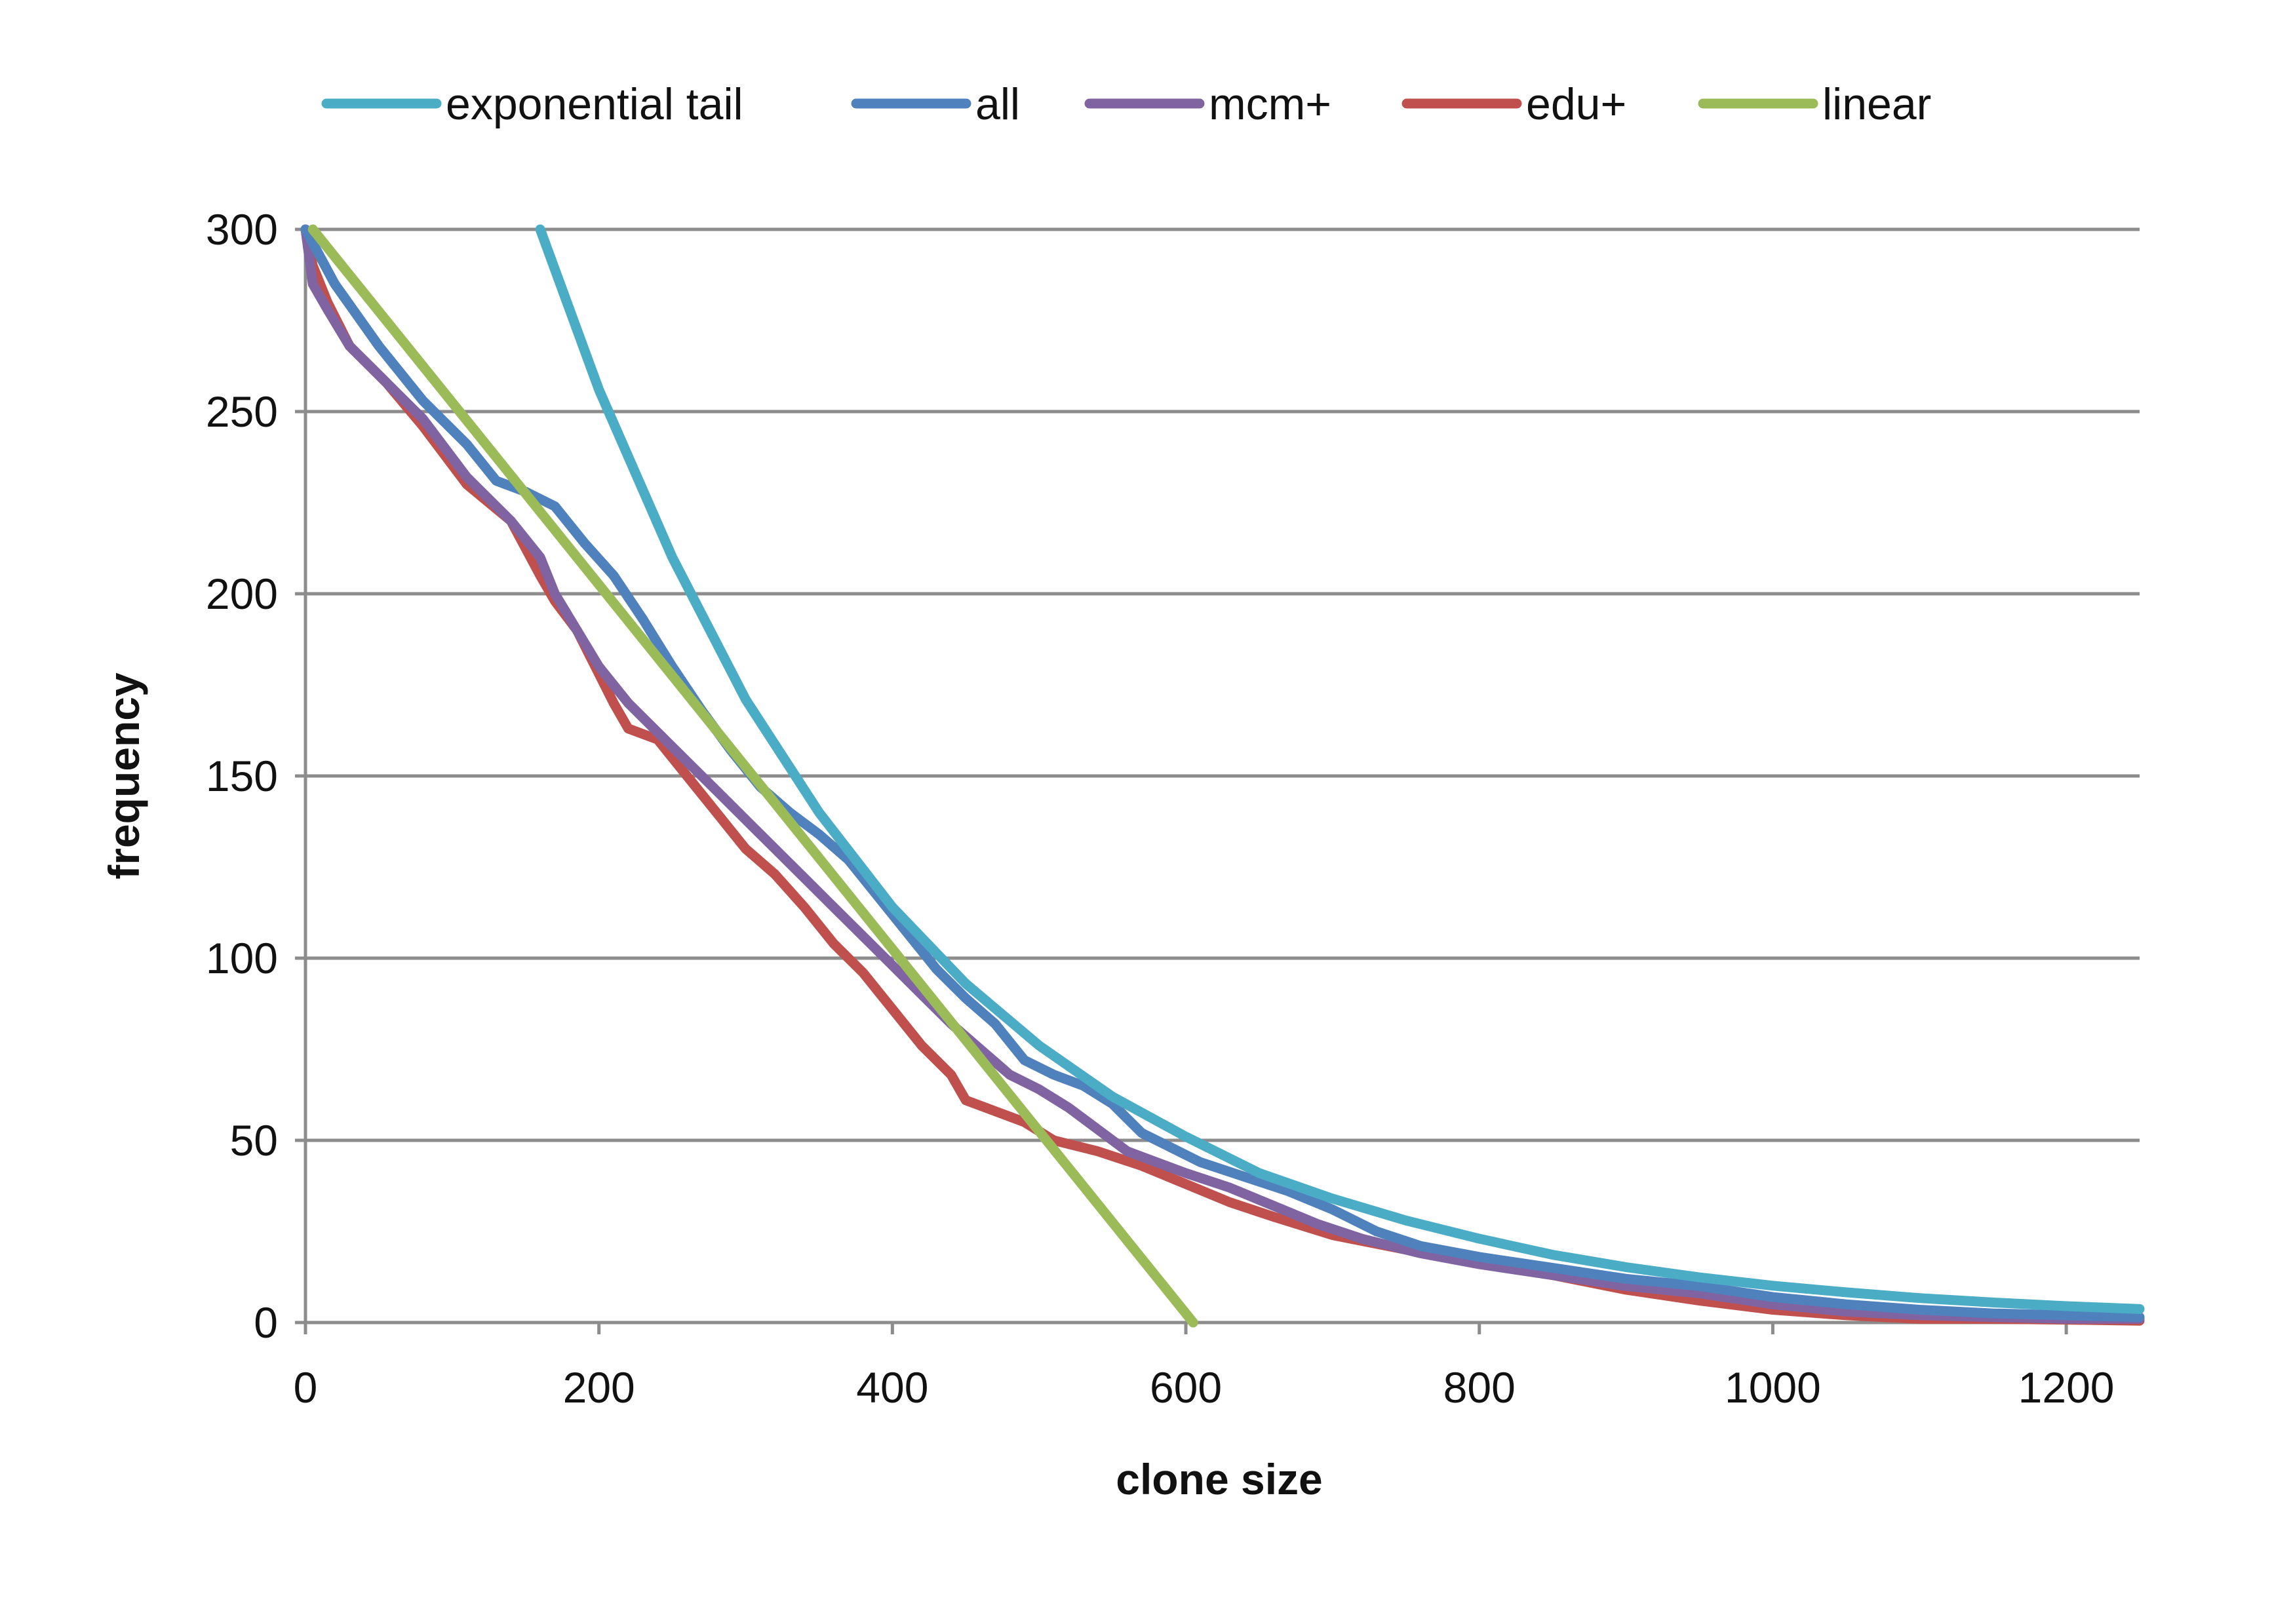 The width and height of the screenshot is (2293, 1624). Describe the element at coordinates (1270, 104) in the screenshot. I see `legend-label: mcm+` at that location.